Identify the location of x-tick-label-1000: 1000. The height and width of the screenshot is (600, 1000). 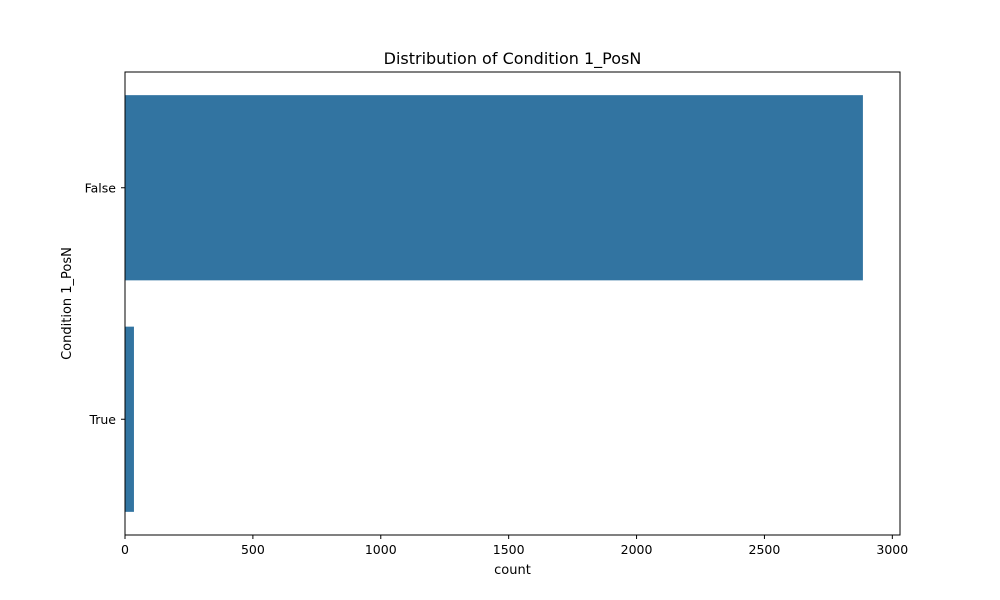
(381, 549).